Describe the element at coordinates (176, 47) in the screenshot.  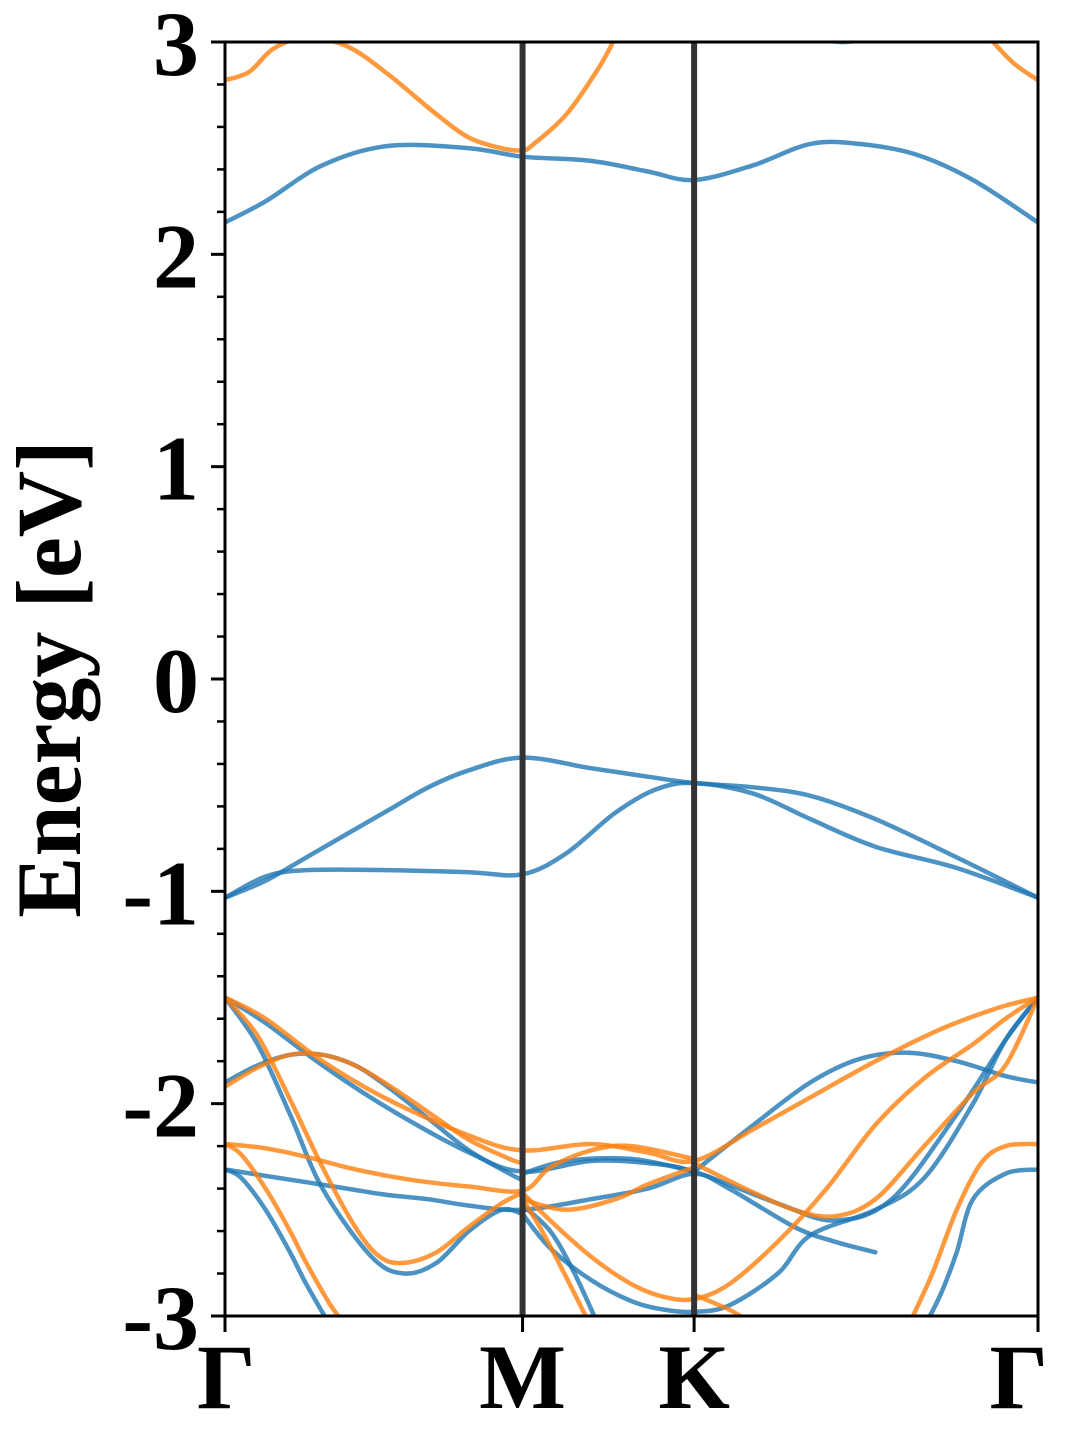
I see `y-tick-label-6: 3` at that location.